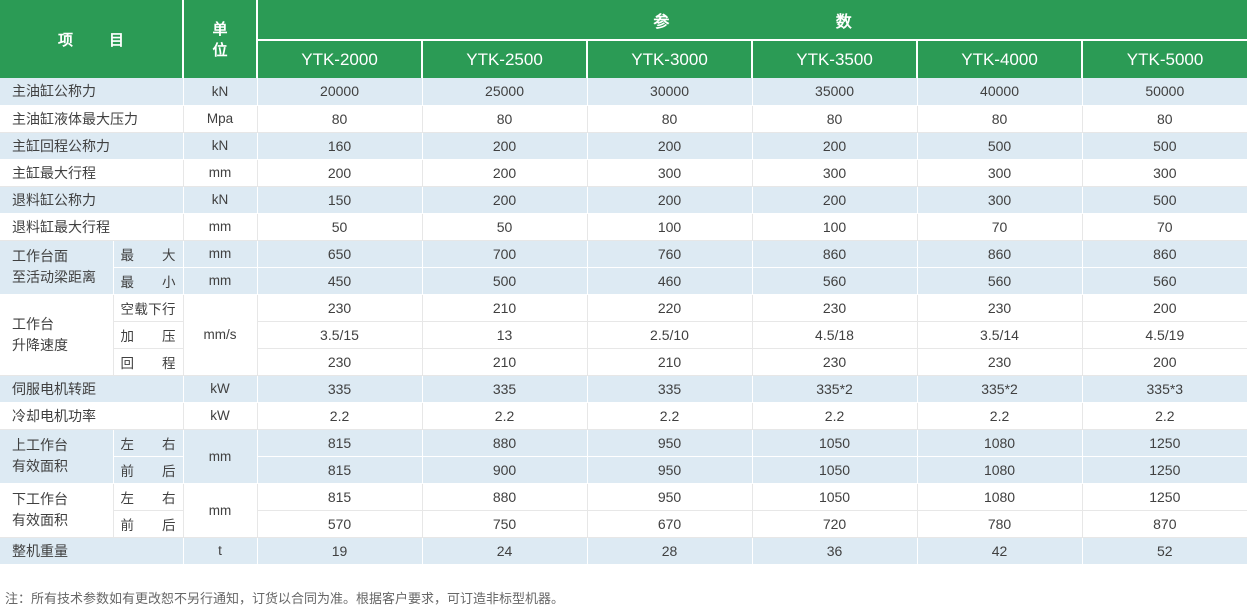 Image resolution: width=1250 pixels, height=609 pixels. What do you see at coordinates (340, 146) in the screenshot?
I see `cell-value: 160` at bounding box center [340, 146].